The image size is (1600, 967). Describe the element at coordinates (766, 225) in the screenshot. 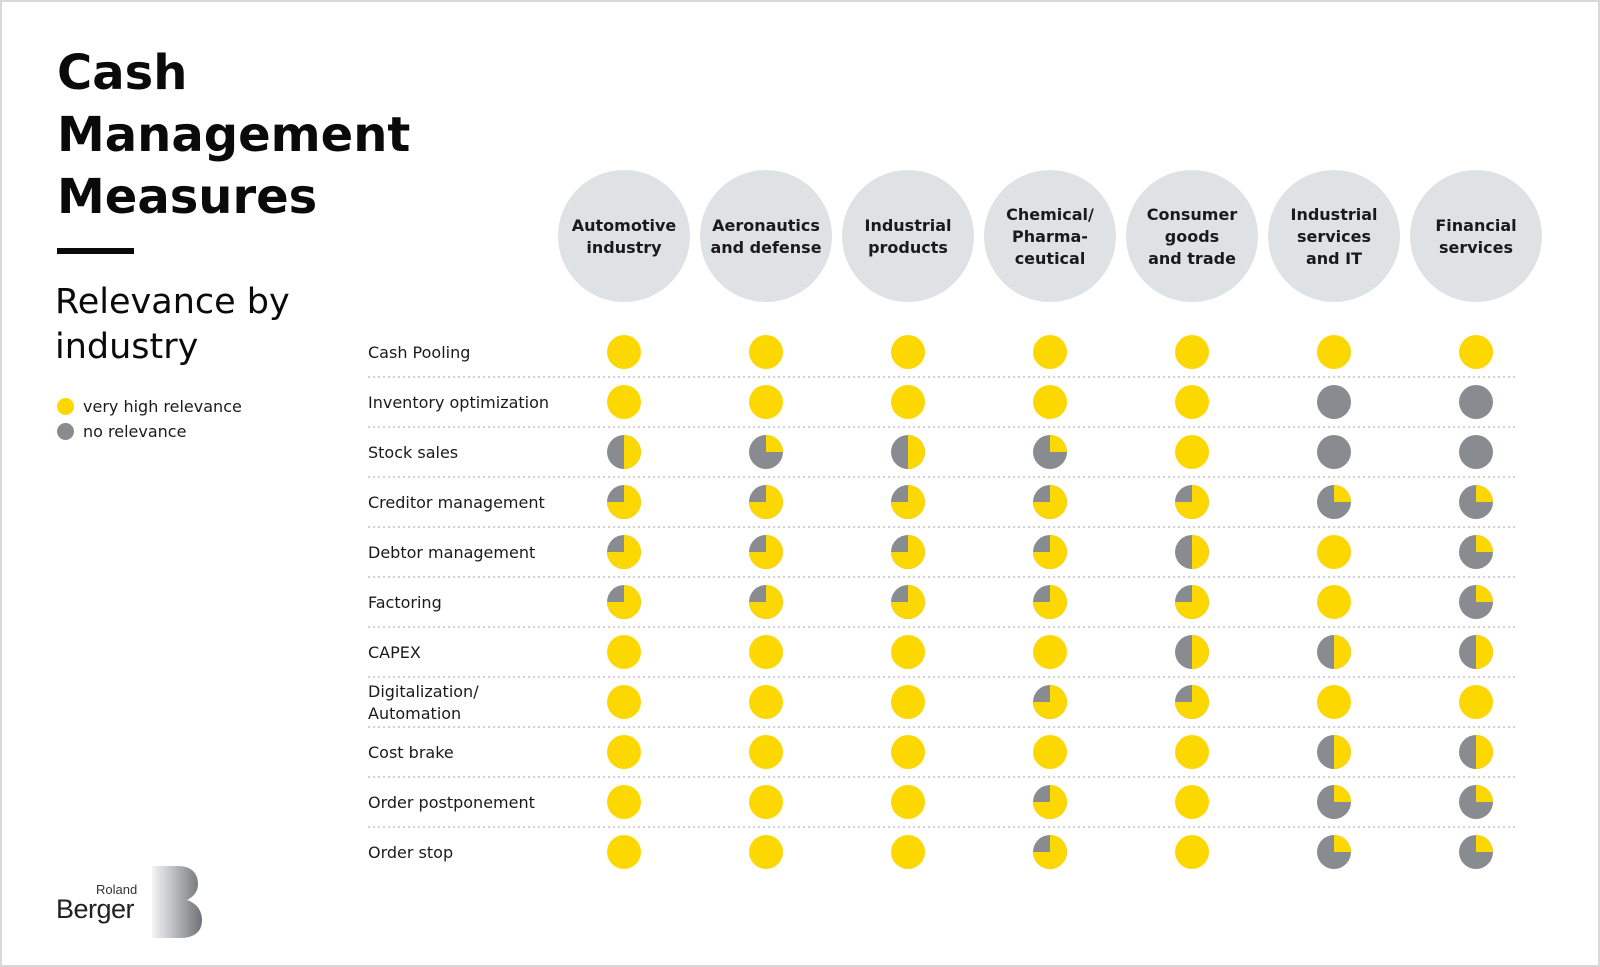

I see `column-header-label: Aeronautics` at that location.